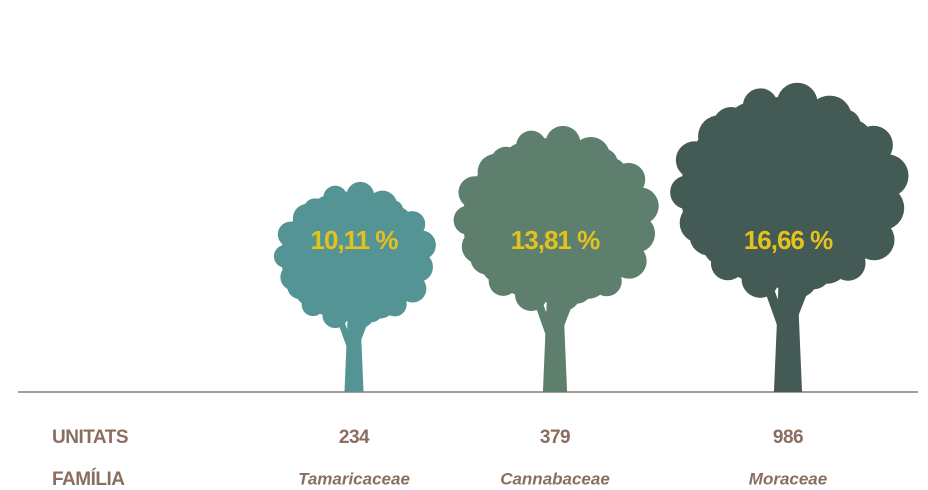  Describe the element at coordinates (555, 478) in the screenshot. I see `category-label: Cannabaceae` at that location.